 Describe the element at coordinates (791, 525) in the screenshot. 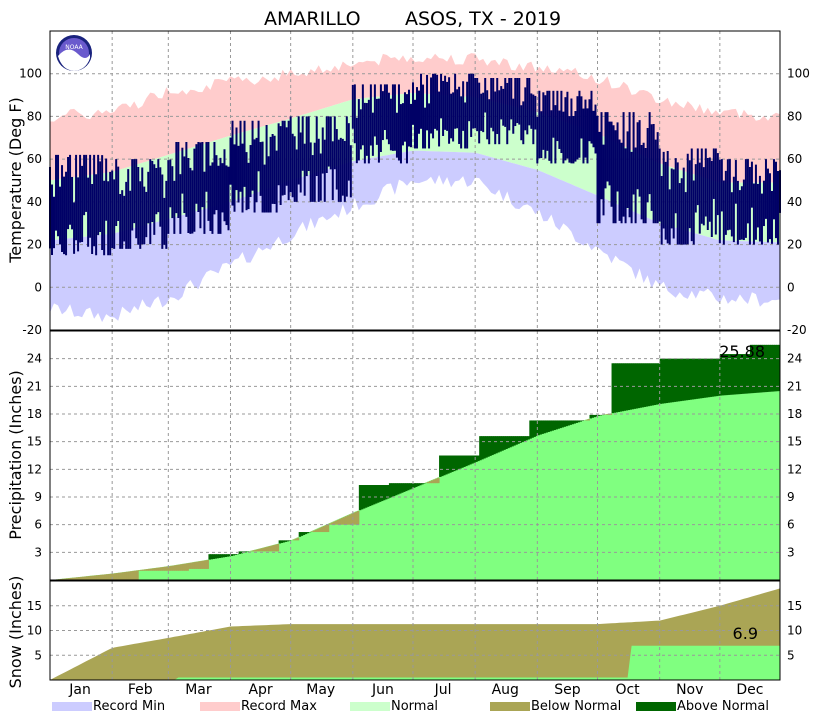

I see `y-tick-label-right: 6` at that location.